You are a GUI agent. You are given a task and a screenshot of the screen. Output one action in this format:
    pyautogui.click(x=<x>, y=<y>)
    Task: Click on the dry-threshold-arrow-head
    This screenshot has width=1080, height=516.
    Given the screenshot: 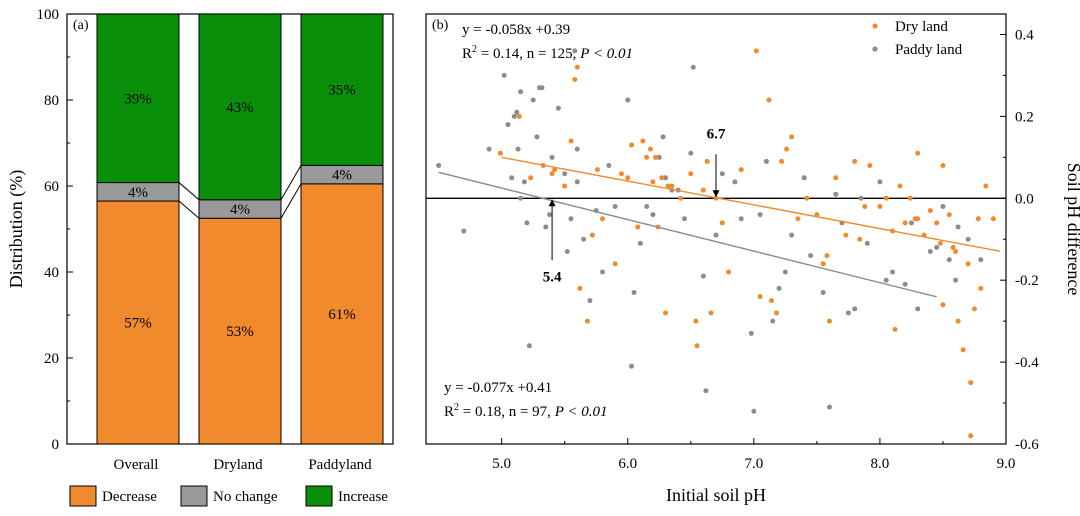 What is the action you would take?
    pyautogui.click(x=716, y=194)
    